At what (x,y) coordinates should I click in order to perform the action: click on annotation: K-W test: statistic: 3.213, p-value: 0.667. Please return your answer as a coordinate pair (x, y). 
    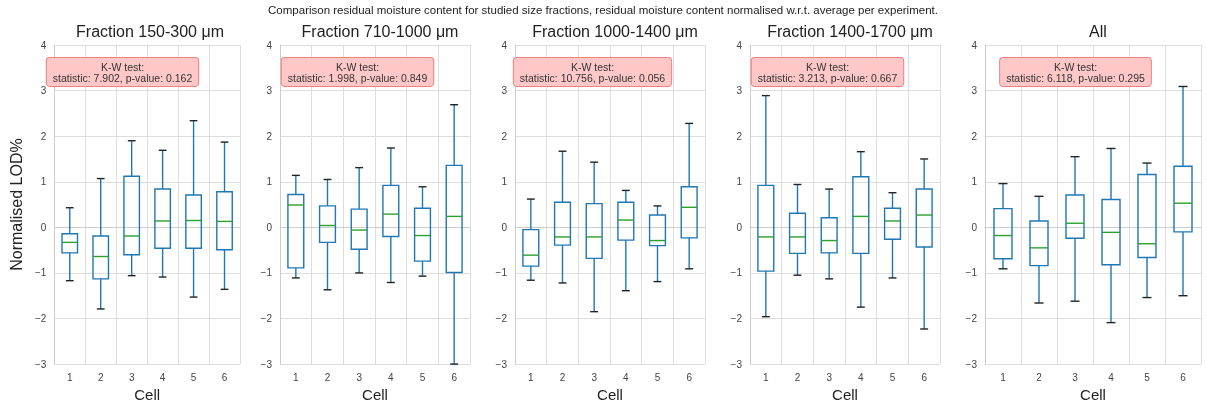
    Looking at the image, I should click on (827, 72).